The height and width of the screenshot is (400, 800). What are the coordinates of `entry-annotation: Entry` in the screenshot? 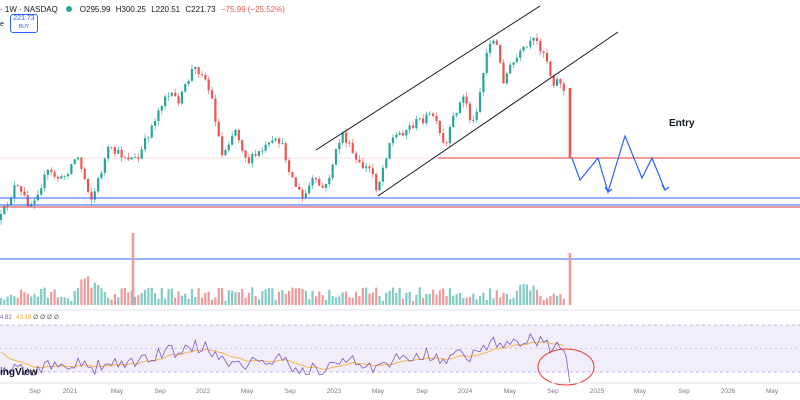 It's located at (682, 123).